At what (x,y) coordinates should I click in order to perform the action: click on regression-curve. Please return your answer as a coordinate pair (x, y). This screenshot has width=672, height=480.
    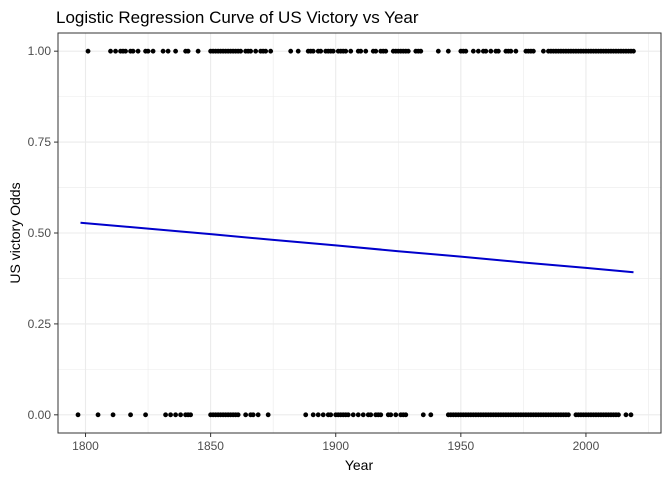
    Looking at the image, I should click on (357, 247).